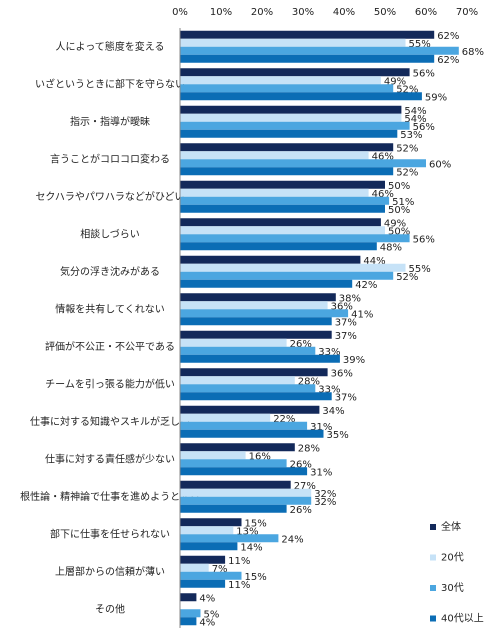  I want to click on legend-label: 20代, so click(452, 558).